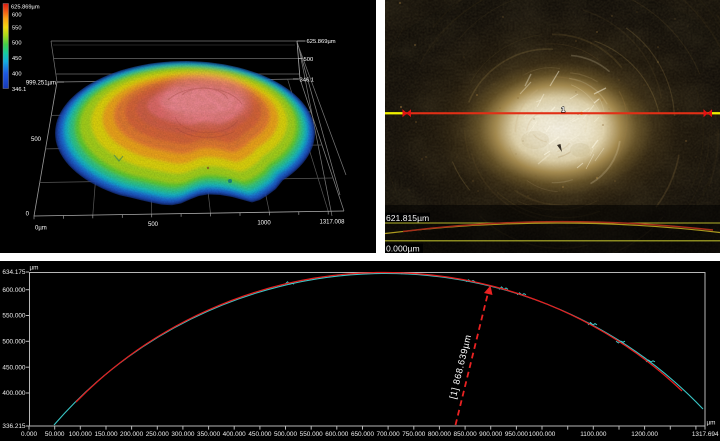 The width and height of the screenshot is (720, 446). Describe the element at coordinates (403, 248) in the screenshot. I see `svg-text: 0.000µm` at that location.